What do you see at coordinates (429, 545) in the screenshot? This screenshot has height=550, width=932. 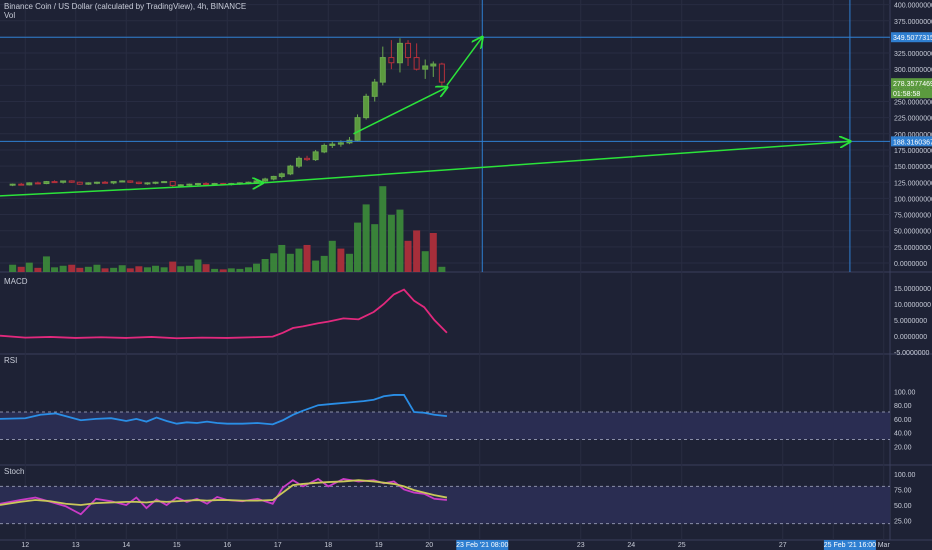 I see `time-tick-label: 20` at bounding box center [429, 545].